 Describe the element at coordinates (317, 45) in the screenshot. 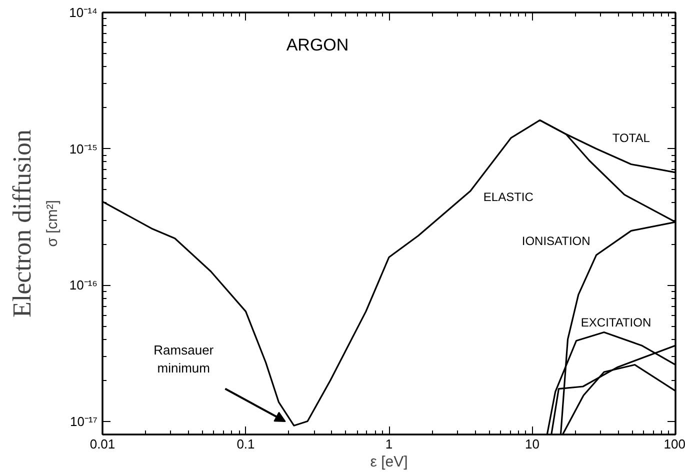

I see `text: ARGON` at that location.